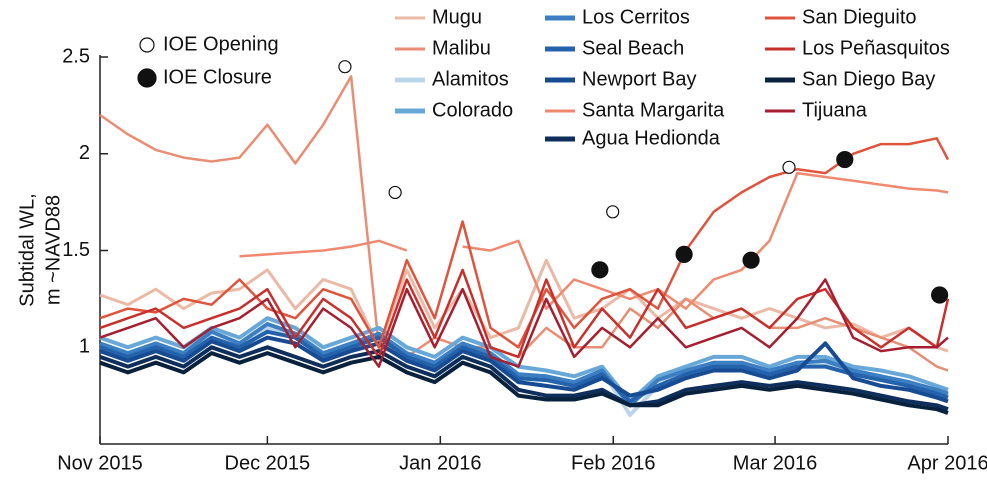 The width and height of the screenshot is (987, 483). I want to click on x-tick-label: Feb 2016, so click(613, 463).